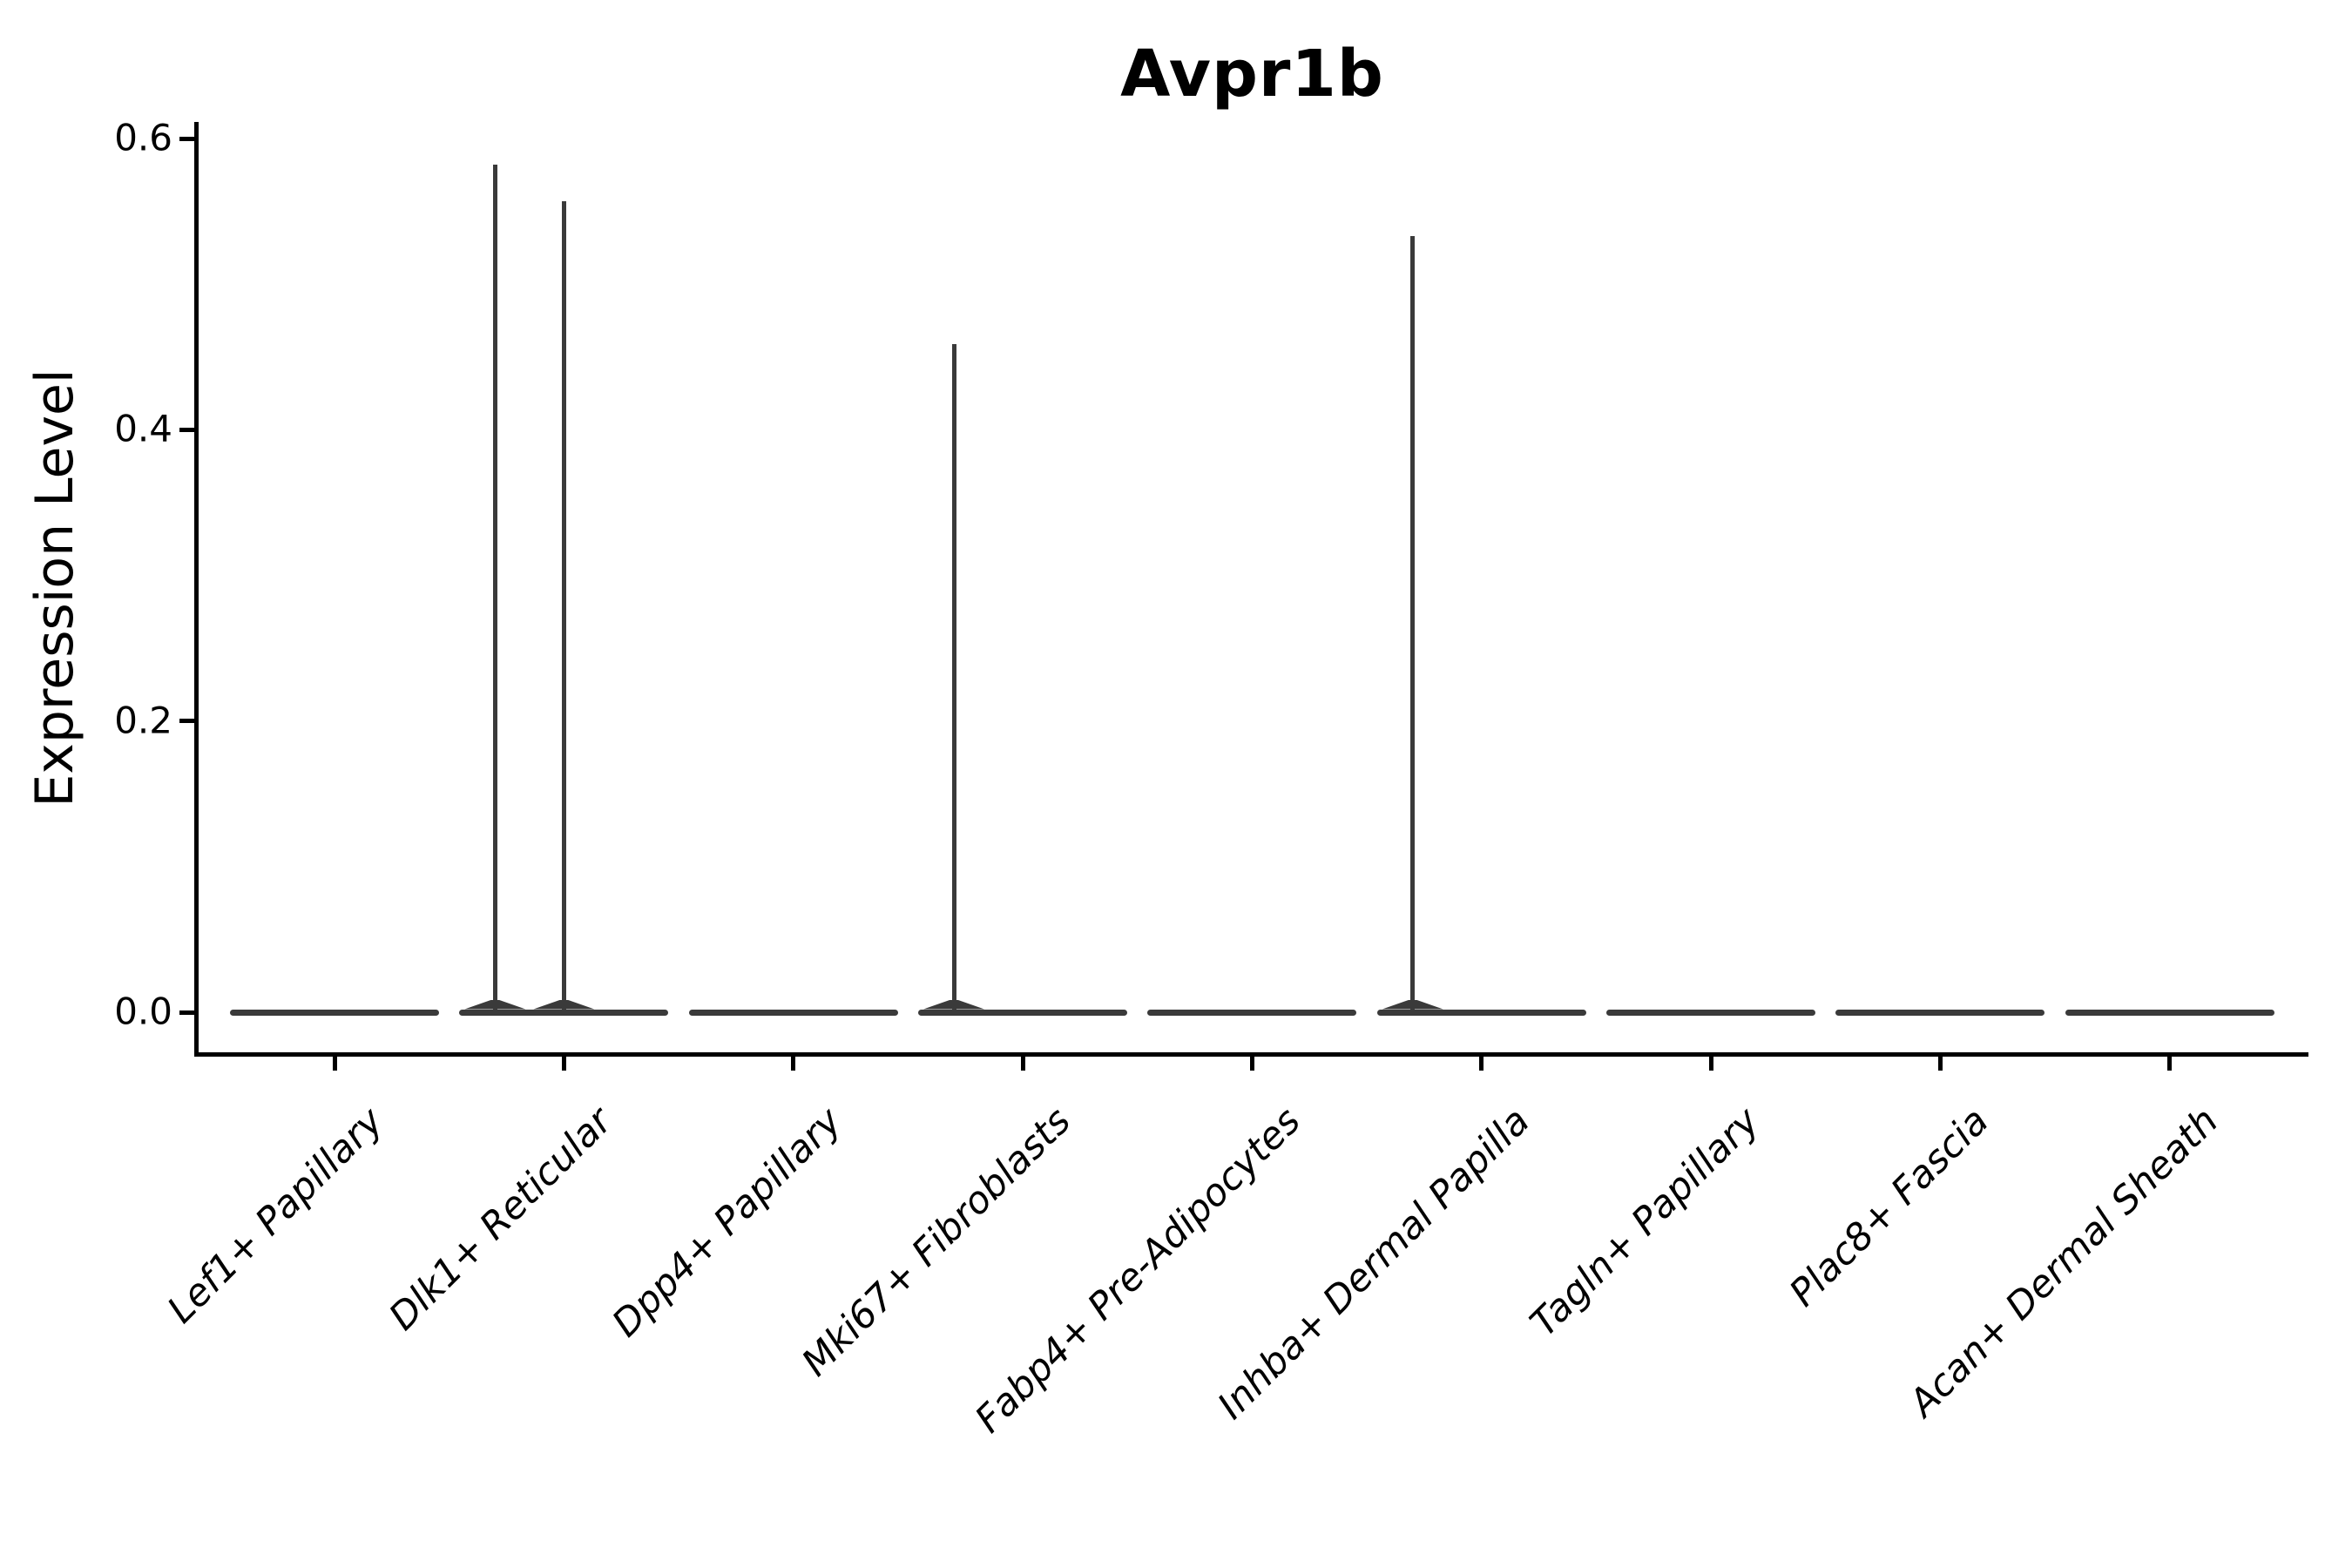 The width and height of the screenshot is (2352, 1568). Describe the element at coordinates (1645, 1222) in the screenshot. I see `x-tick-label: Tagln+ Papillary` at that location.